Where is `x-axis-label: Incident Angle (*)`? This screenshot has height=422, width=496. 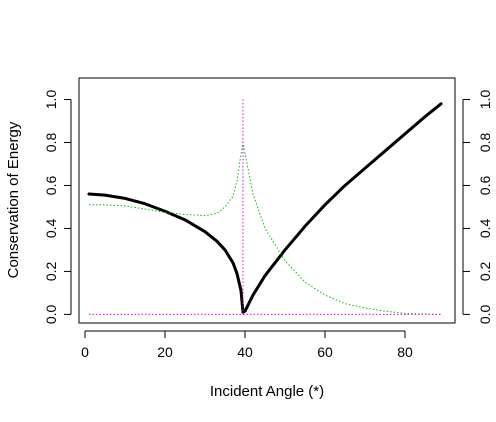
x-axis-label: Incident Angle (*) is located at coordinates (267, 391).